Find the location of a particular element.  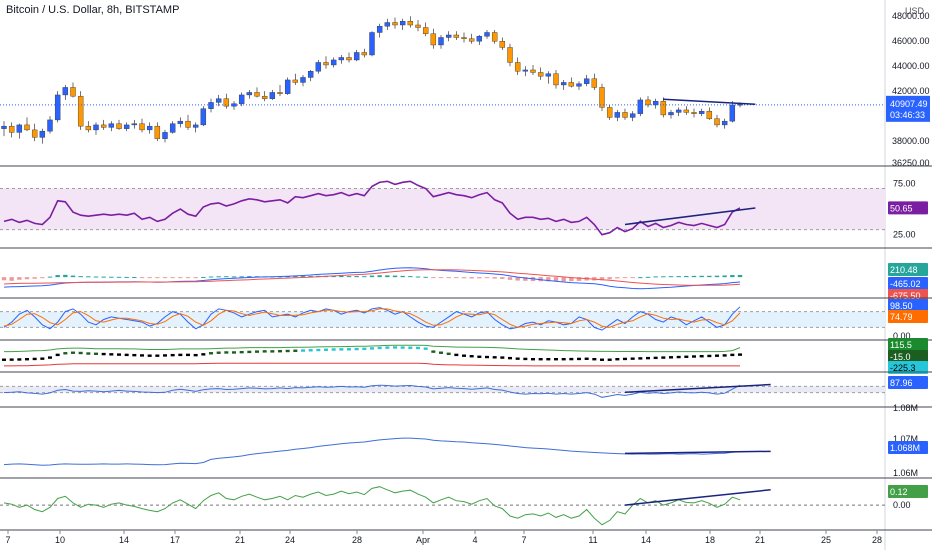

currency-label: USD is located at coordinates (915, 11).